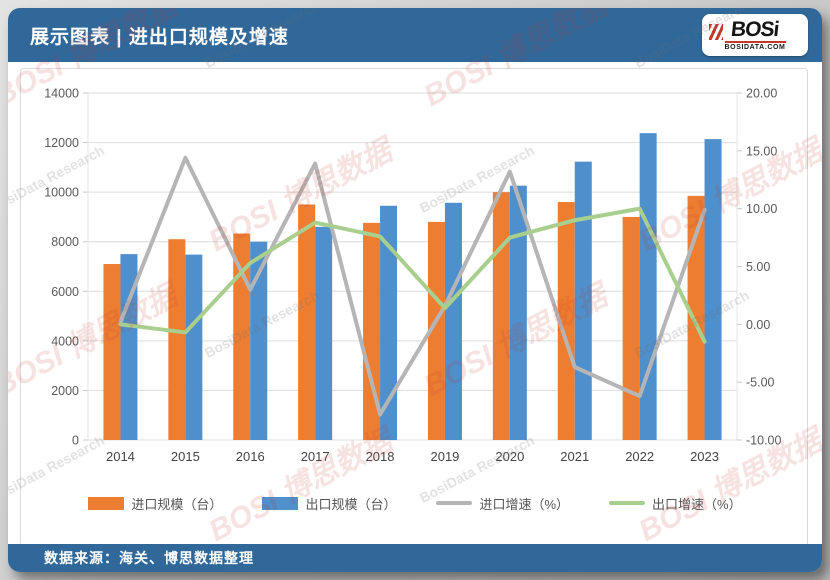  Describe the element at coordinates (415, 35) in the screenshot. I see `title-bar: 展示图表 | 进出口规模及增速 BOSi BOSIDATA.COM` at that location.